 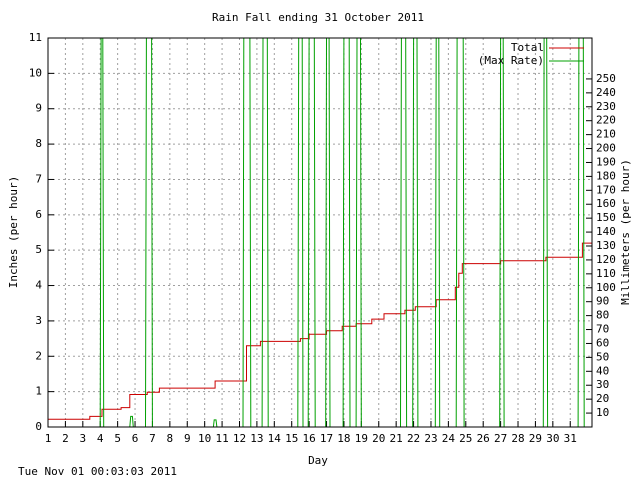 I want to click on y-tick-label: 4, so click(x=38, y=285).